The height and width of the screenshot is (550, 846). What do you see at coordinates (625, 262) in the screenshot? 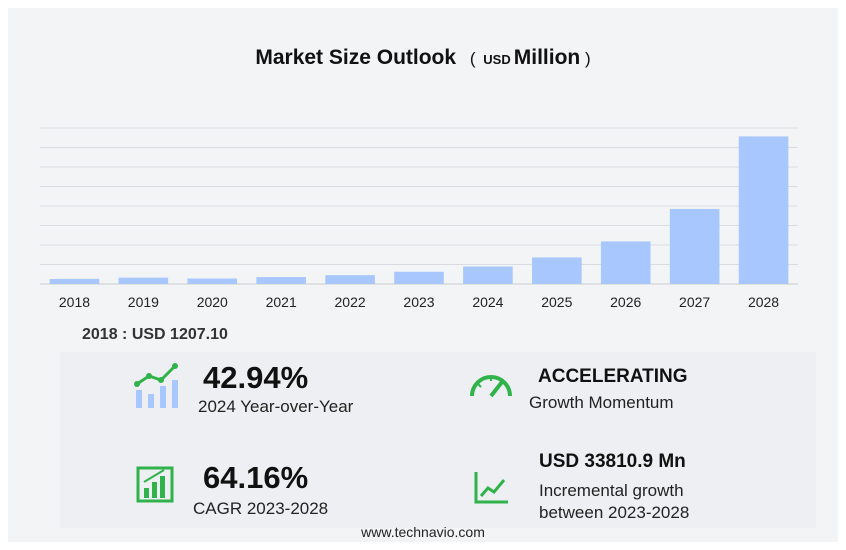
I see `bar-2026` at bounding box center [625, 262].